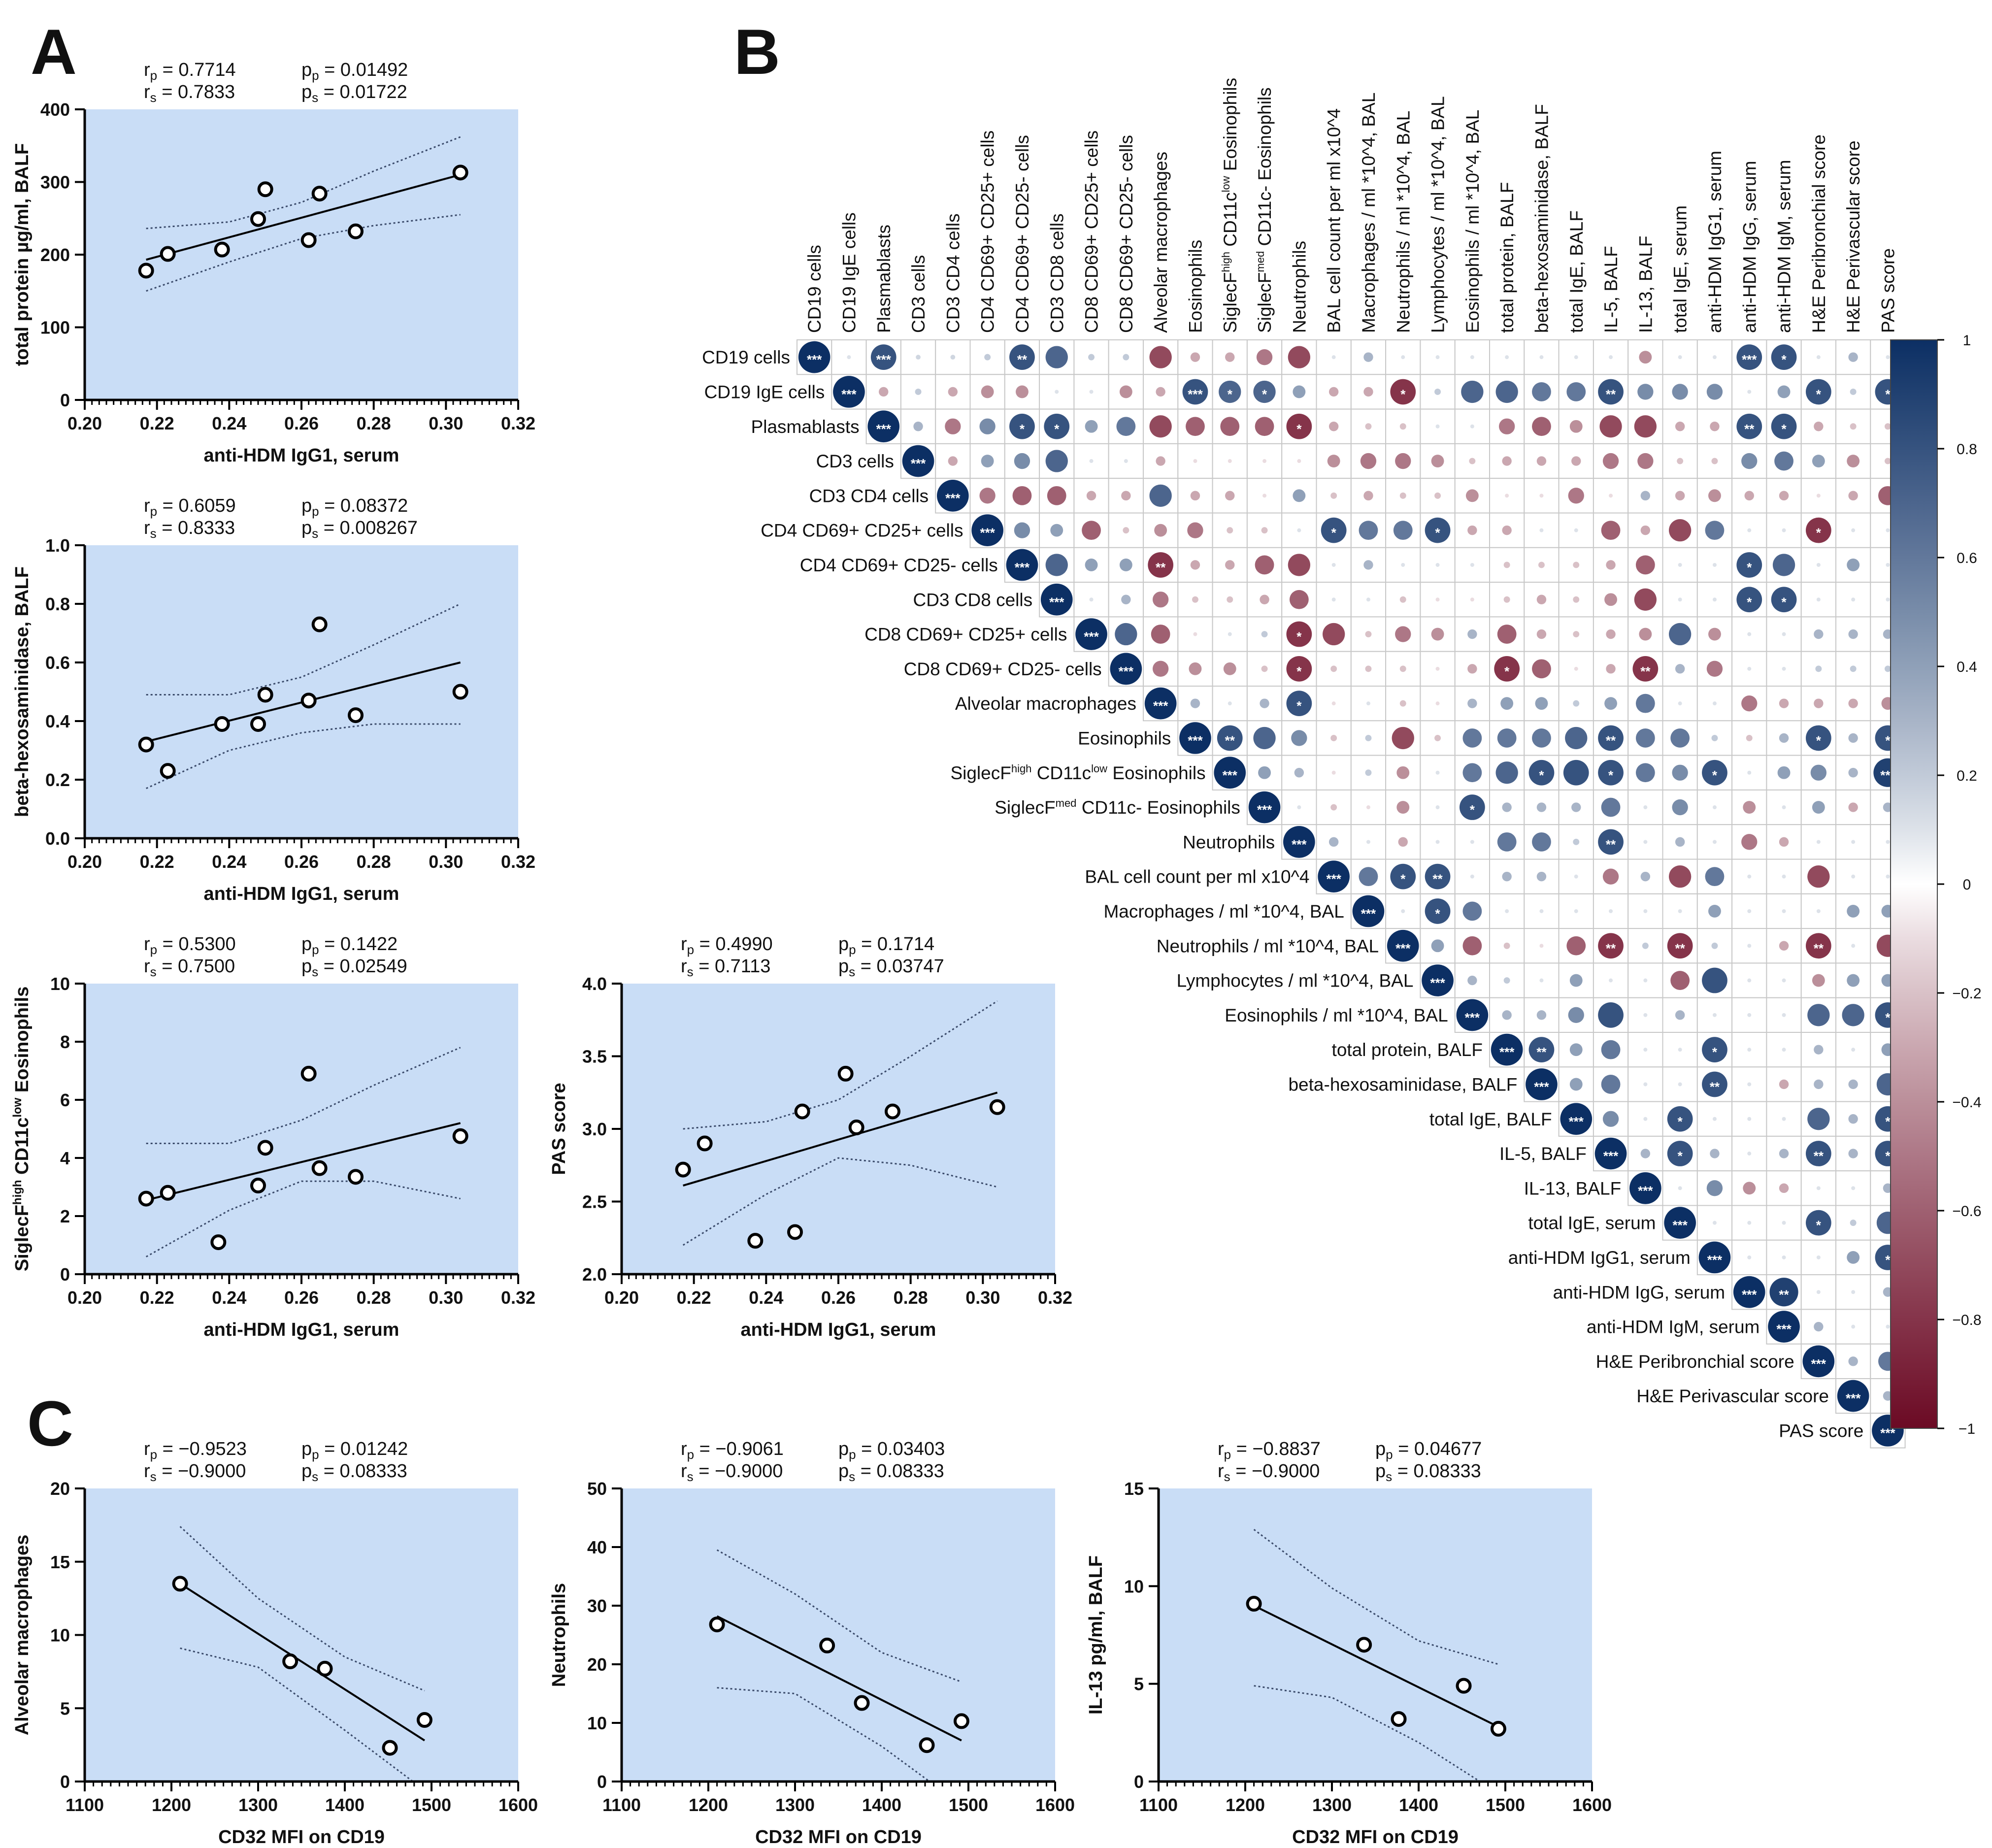 The width and height of the screenshot is (1992, 1848). I want to click on y-tick-label: 2.0, so click(595, 1274).